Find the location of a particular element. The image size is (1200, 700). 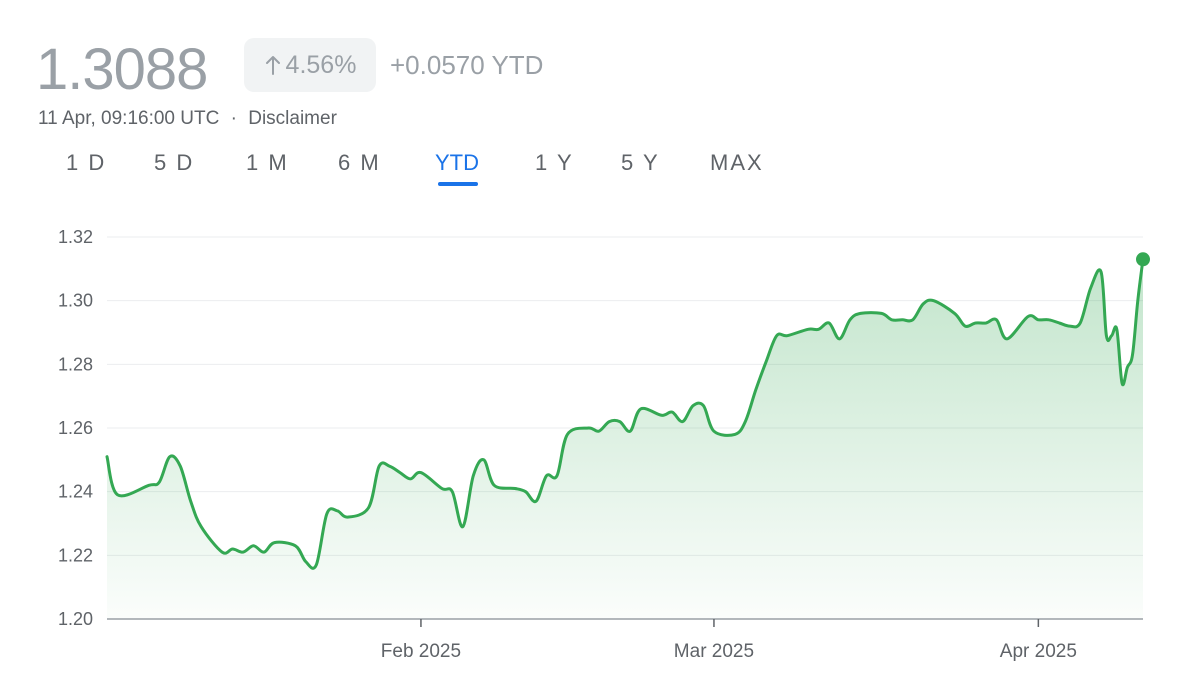

y-tick-label: 1.28 is located at coordinates (75, 364).